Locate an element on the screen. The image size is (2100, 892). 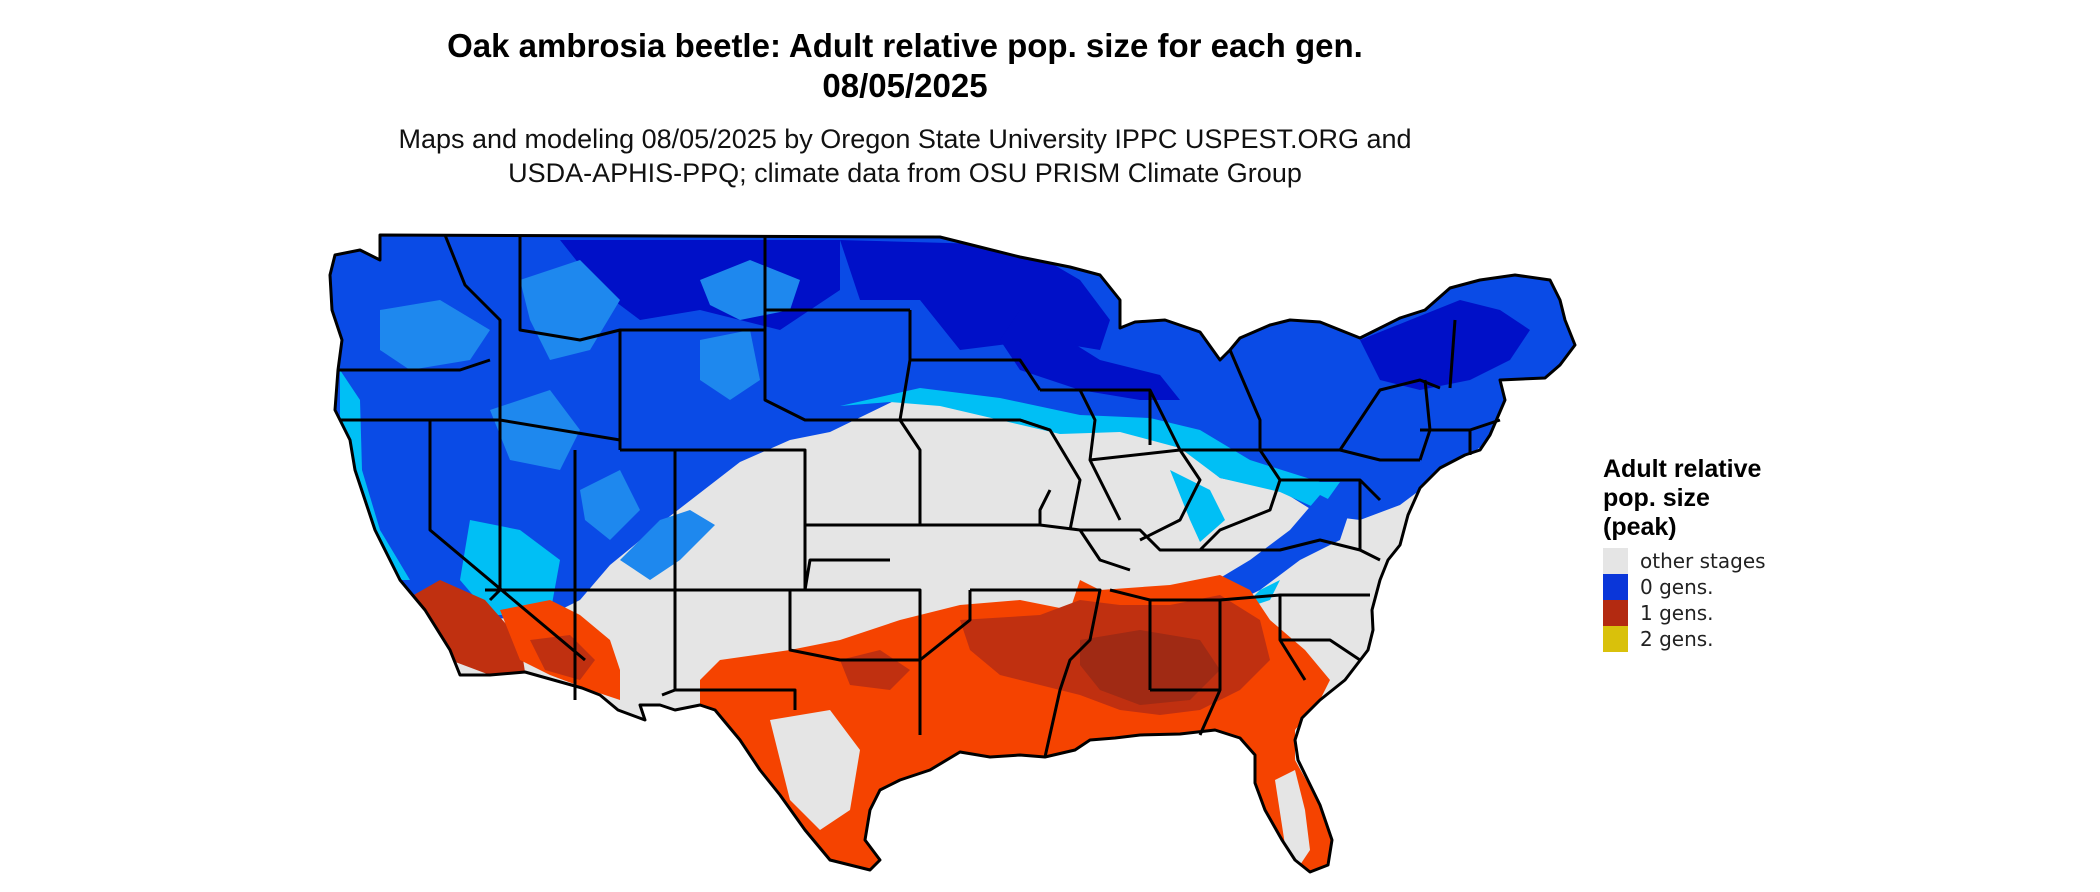
legend-swatch-other-stages is located at coordinates (1615, 561).